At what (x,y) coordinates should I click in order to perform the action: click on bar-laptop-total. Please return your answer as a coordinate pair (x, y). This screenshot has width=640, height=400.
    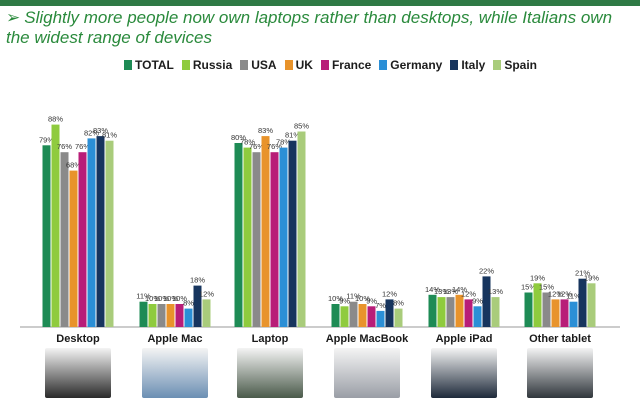
    Looking at the image, I should click on (238, 235).